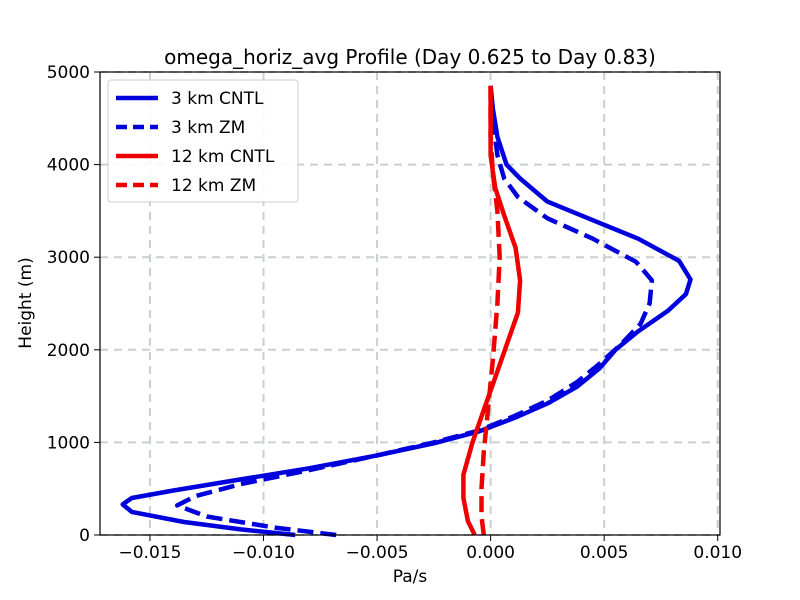  What do you see at coordinates (150, 553) in the screenshot?
I see `x-tick-label: −0.015` at bounding box center [150, 553].